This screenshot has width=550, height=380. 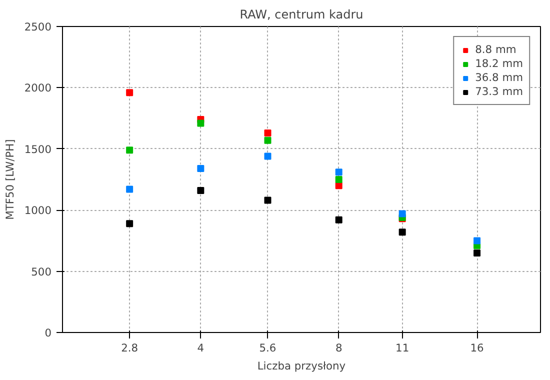 I want to click on legend-label: 73.3 mm, so click(x=499, y=91).